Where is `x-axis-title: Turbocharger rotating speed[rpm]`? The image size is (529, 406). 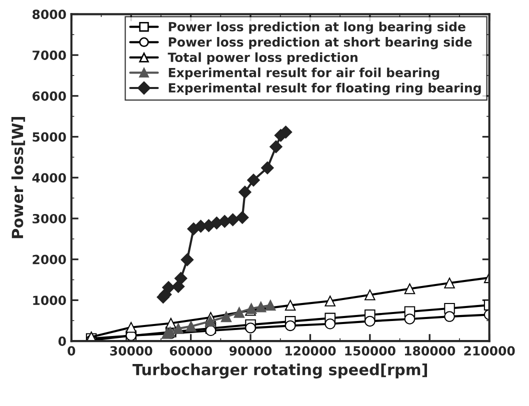 x-axis-title: Turbocharger rotating speed[rpm] is located at coordinates (279, 371).